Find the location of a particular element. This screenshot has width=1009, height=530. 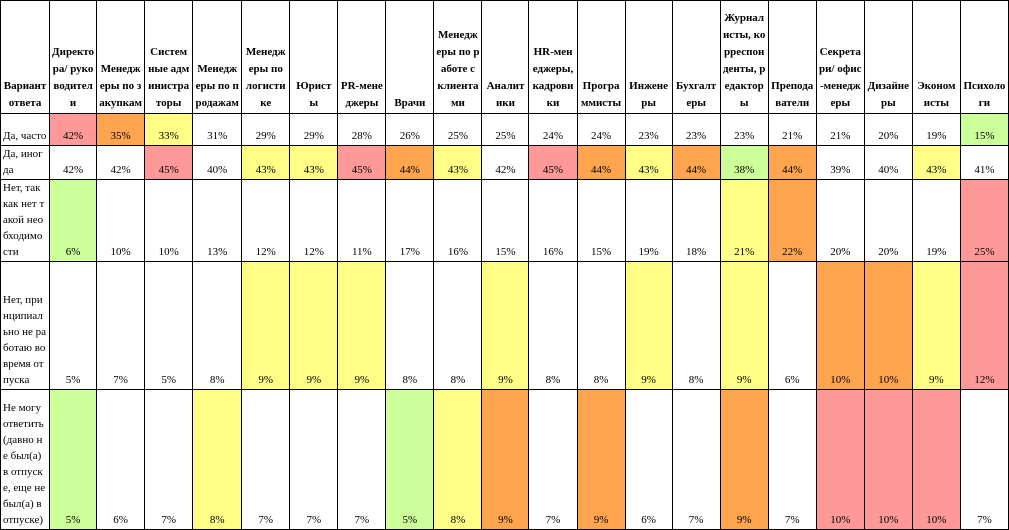

value-cell: 18% is located at coordinates (696, 220).